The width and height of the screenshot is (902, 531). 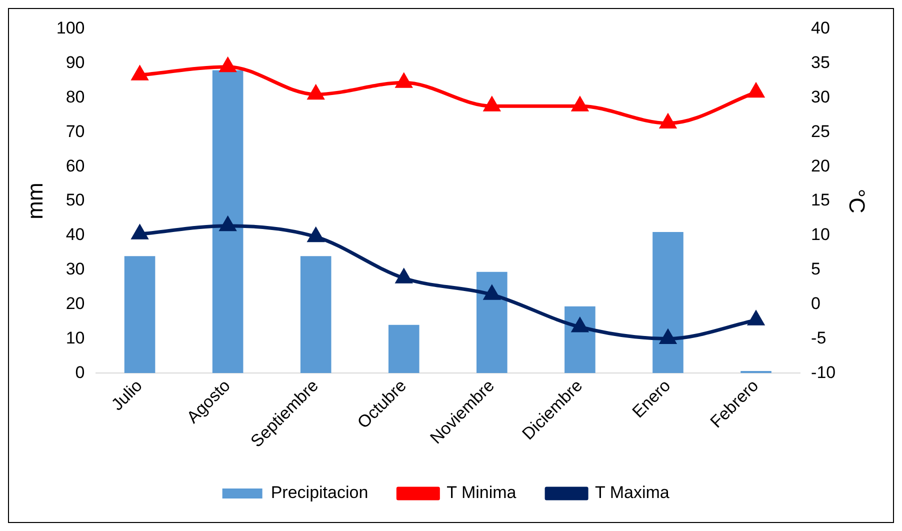 I want to click on y2-tick-label: 10, so click(x=820, y=234).